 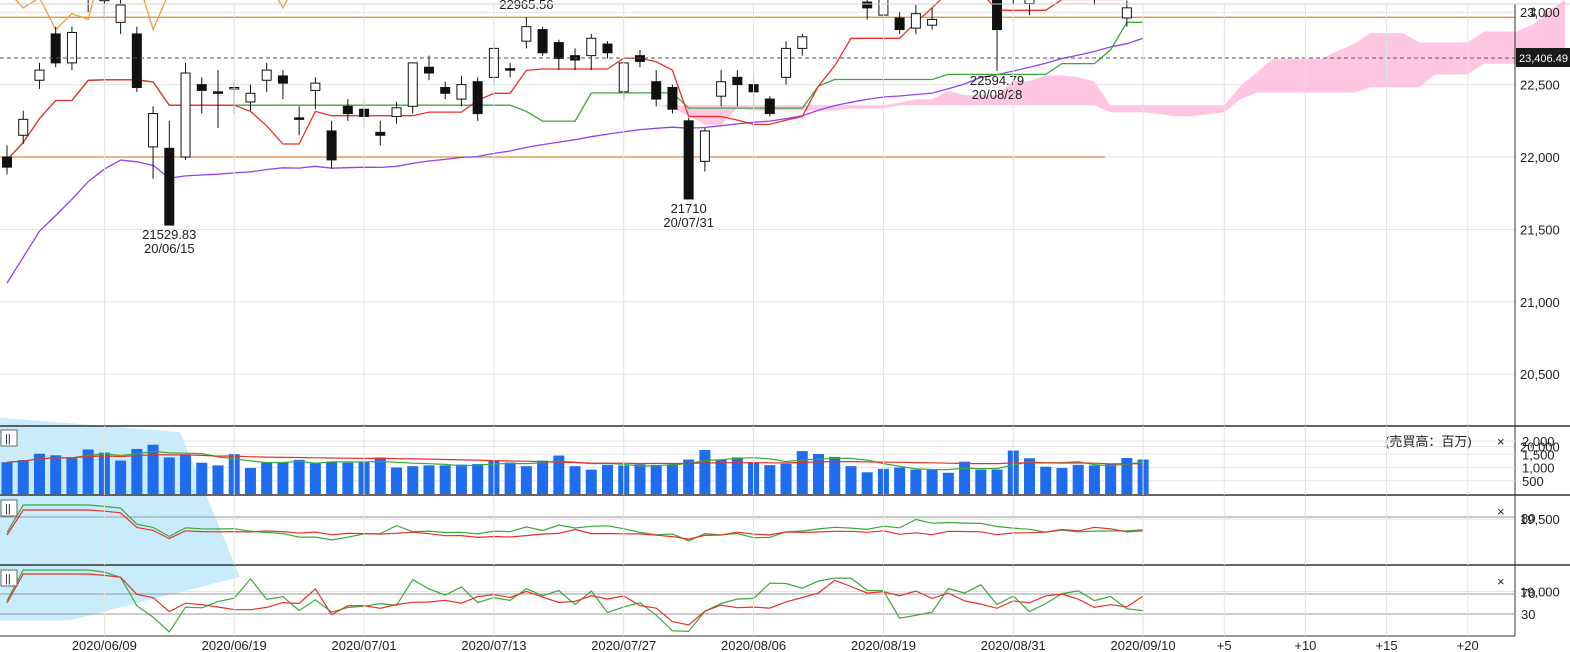 I want to click on date-tick-label: 2020/07/01, so click(x=364, y=645).